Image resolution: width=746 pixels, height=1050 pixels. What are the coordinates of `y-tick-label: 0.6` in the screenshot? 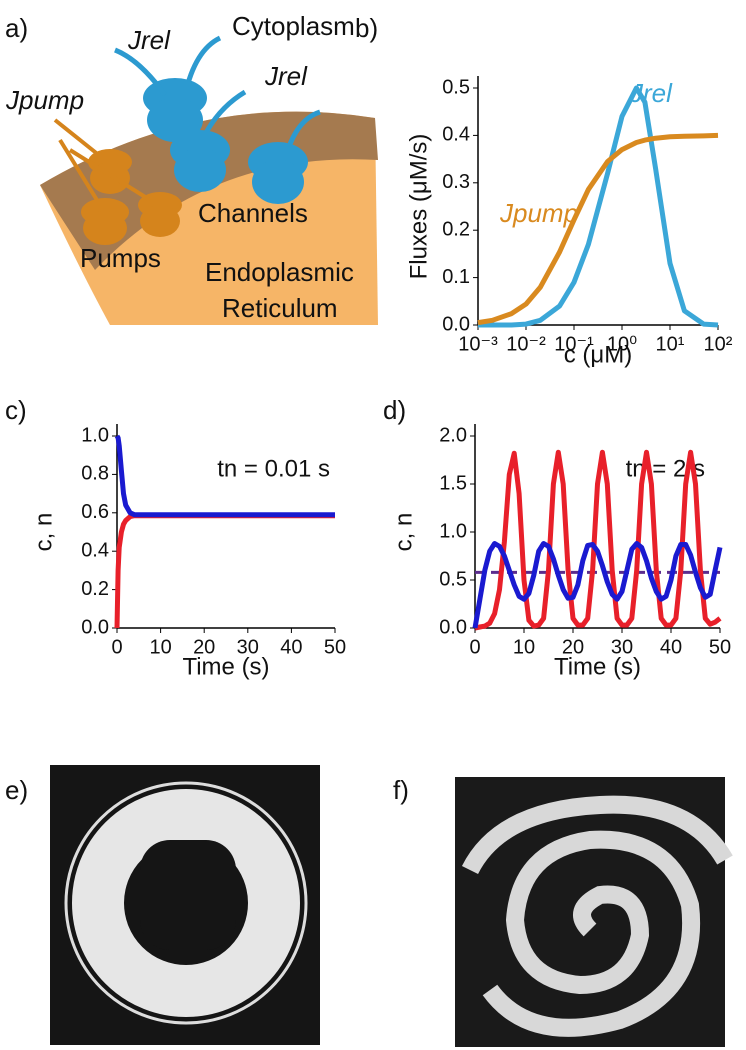 It's located at (95, 512).